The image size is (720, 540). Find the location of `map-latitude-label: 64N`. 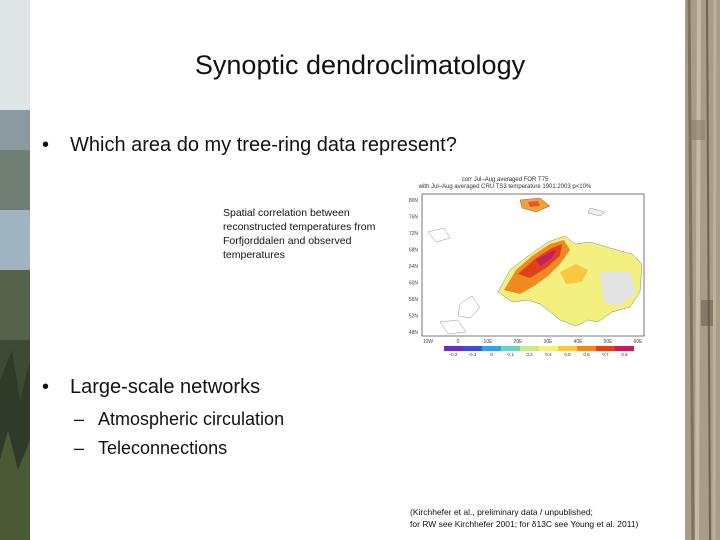

map-latitude-label: 64N is located at coordinates (414, 267).